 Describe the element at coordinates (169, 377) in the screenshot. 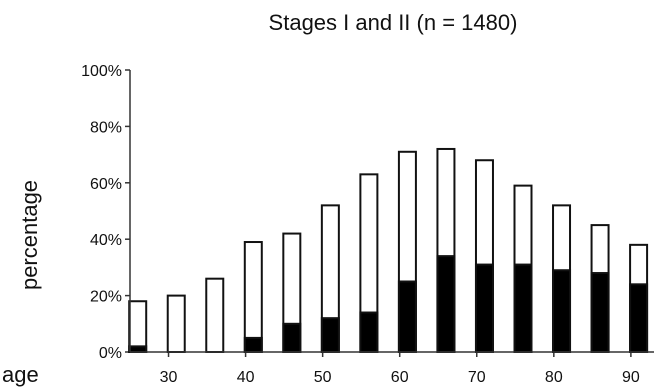

I see `x-tick-label: 30` at that location.